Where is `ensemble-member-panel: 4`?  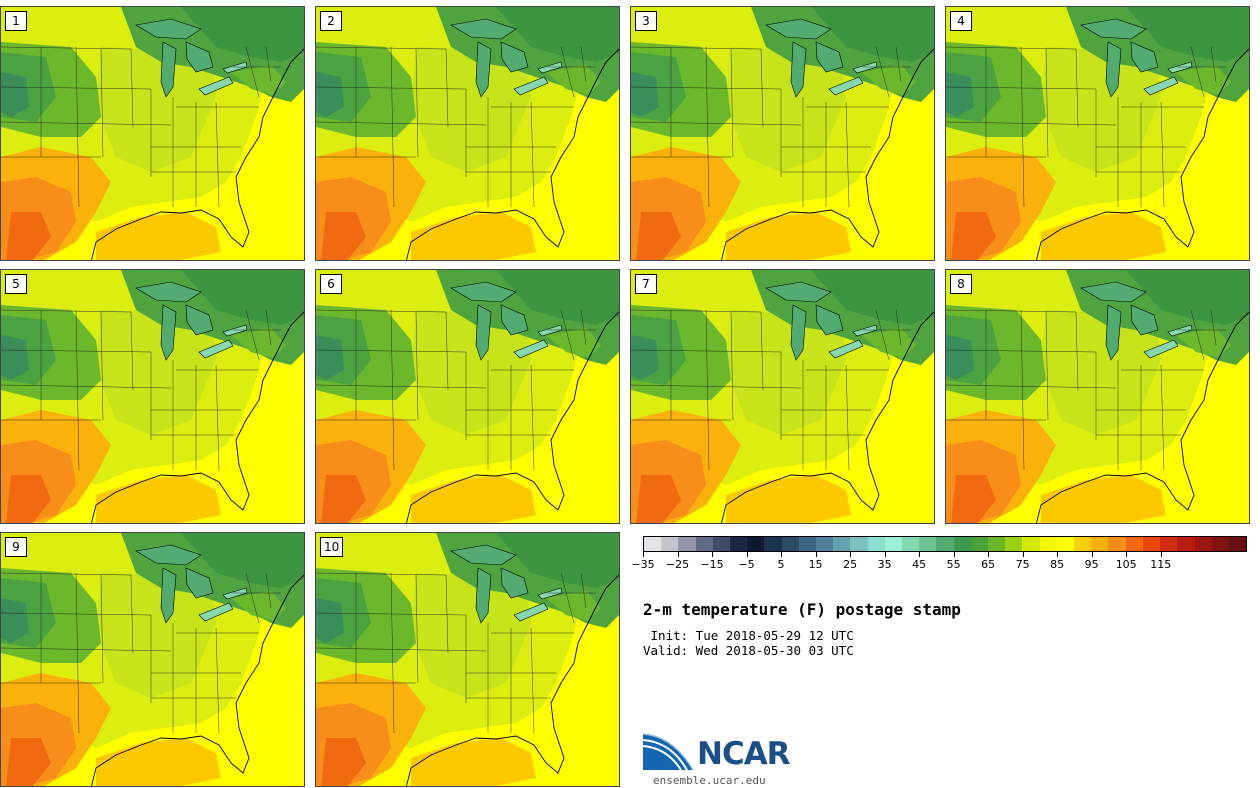 ensemble-member-panel: 4 is located at coordinates (1097, 133).